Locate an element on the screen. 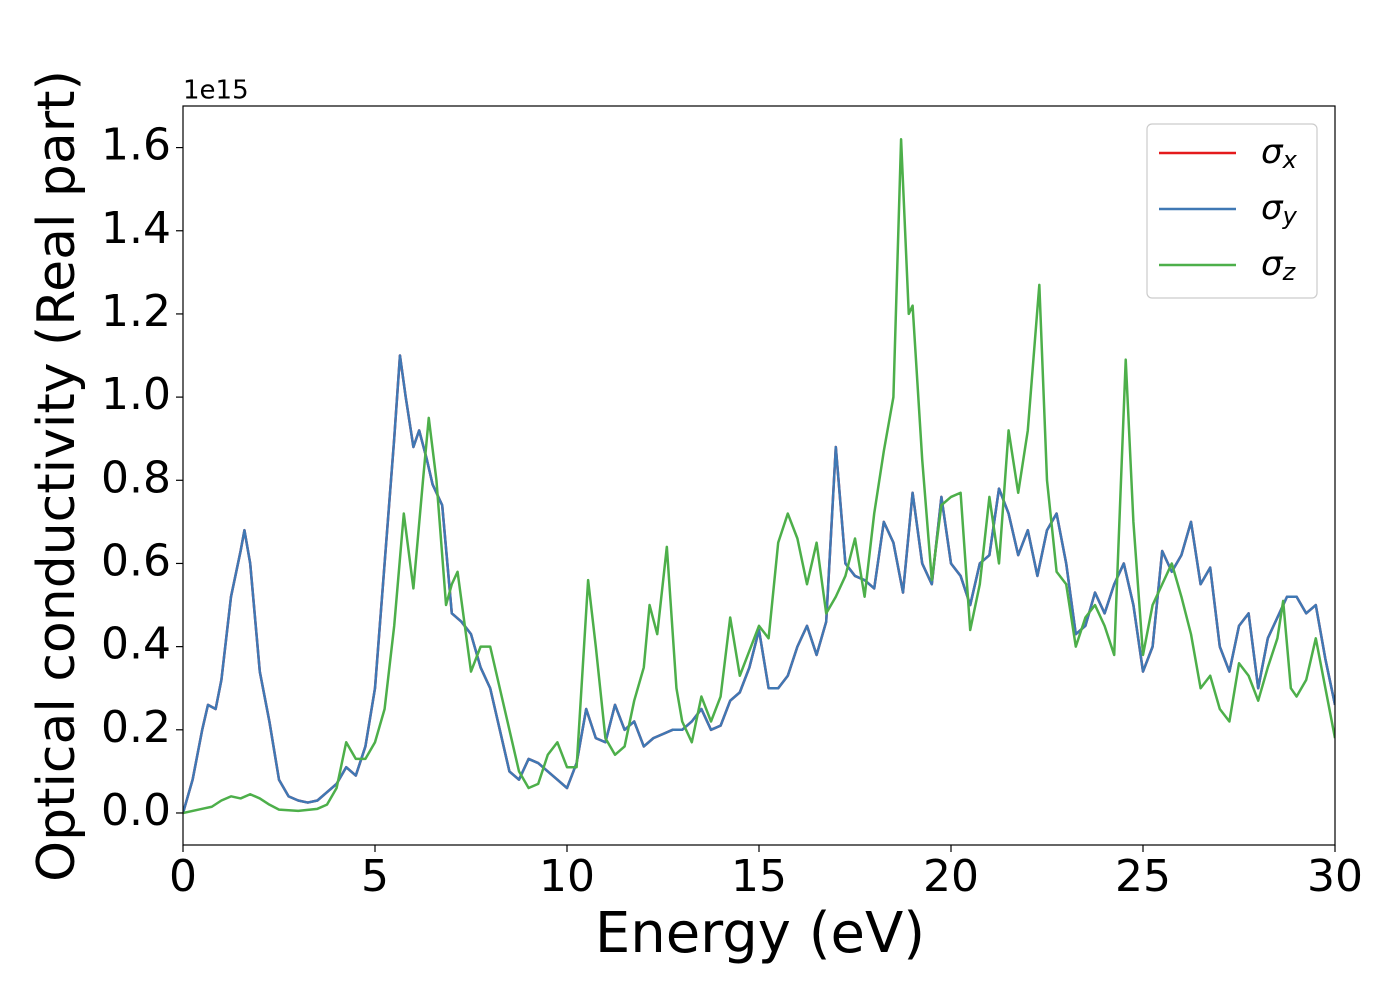 The width and height of the screenshot is (1400, 1000). legend-label: σx is located at coordinates (1279, 153).